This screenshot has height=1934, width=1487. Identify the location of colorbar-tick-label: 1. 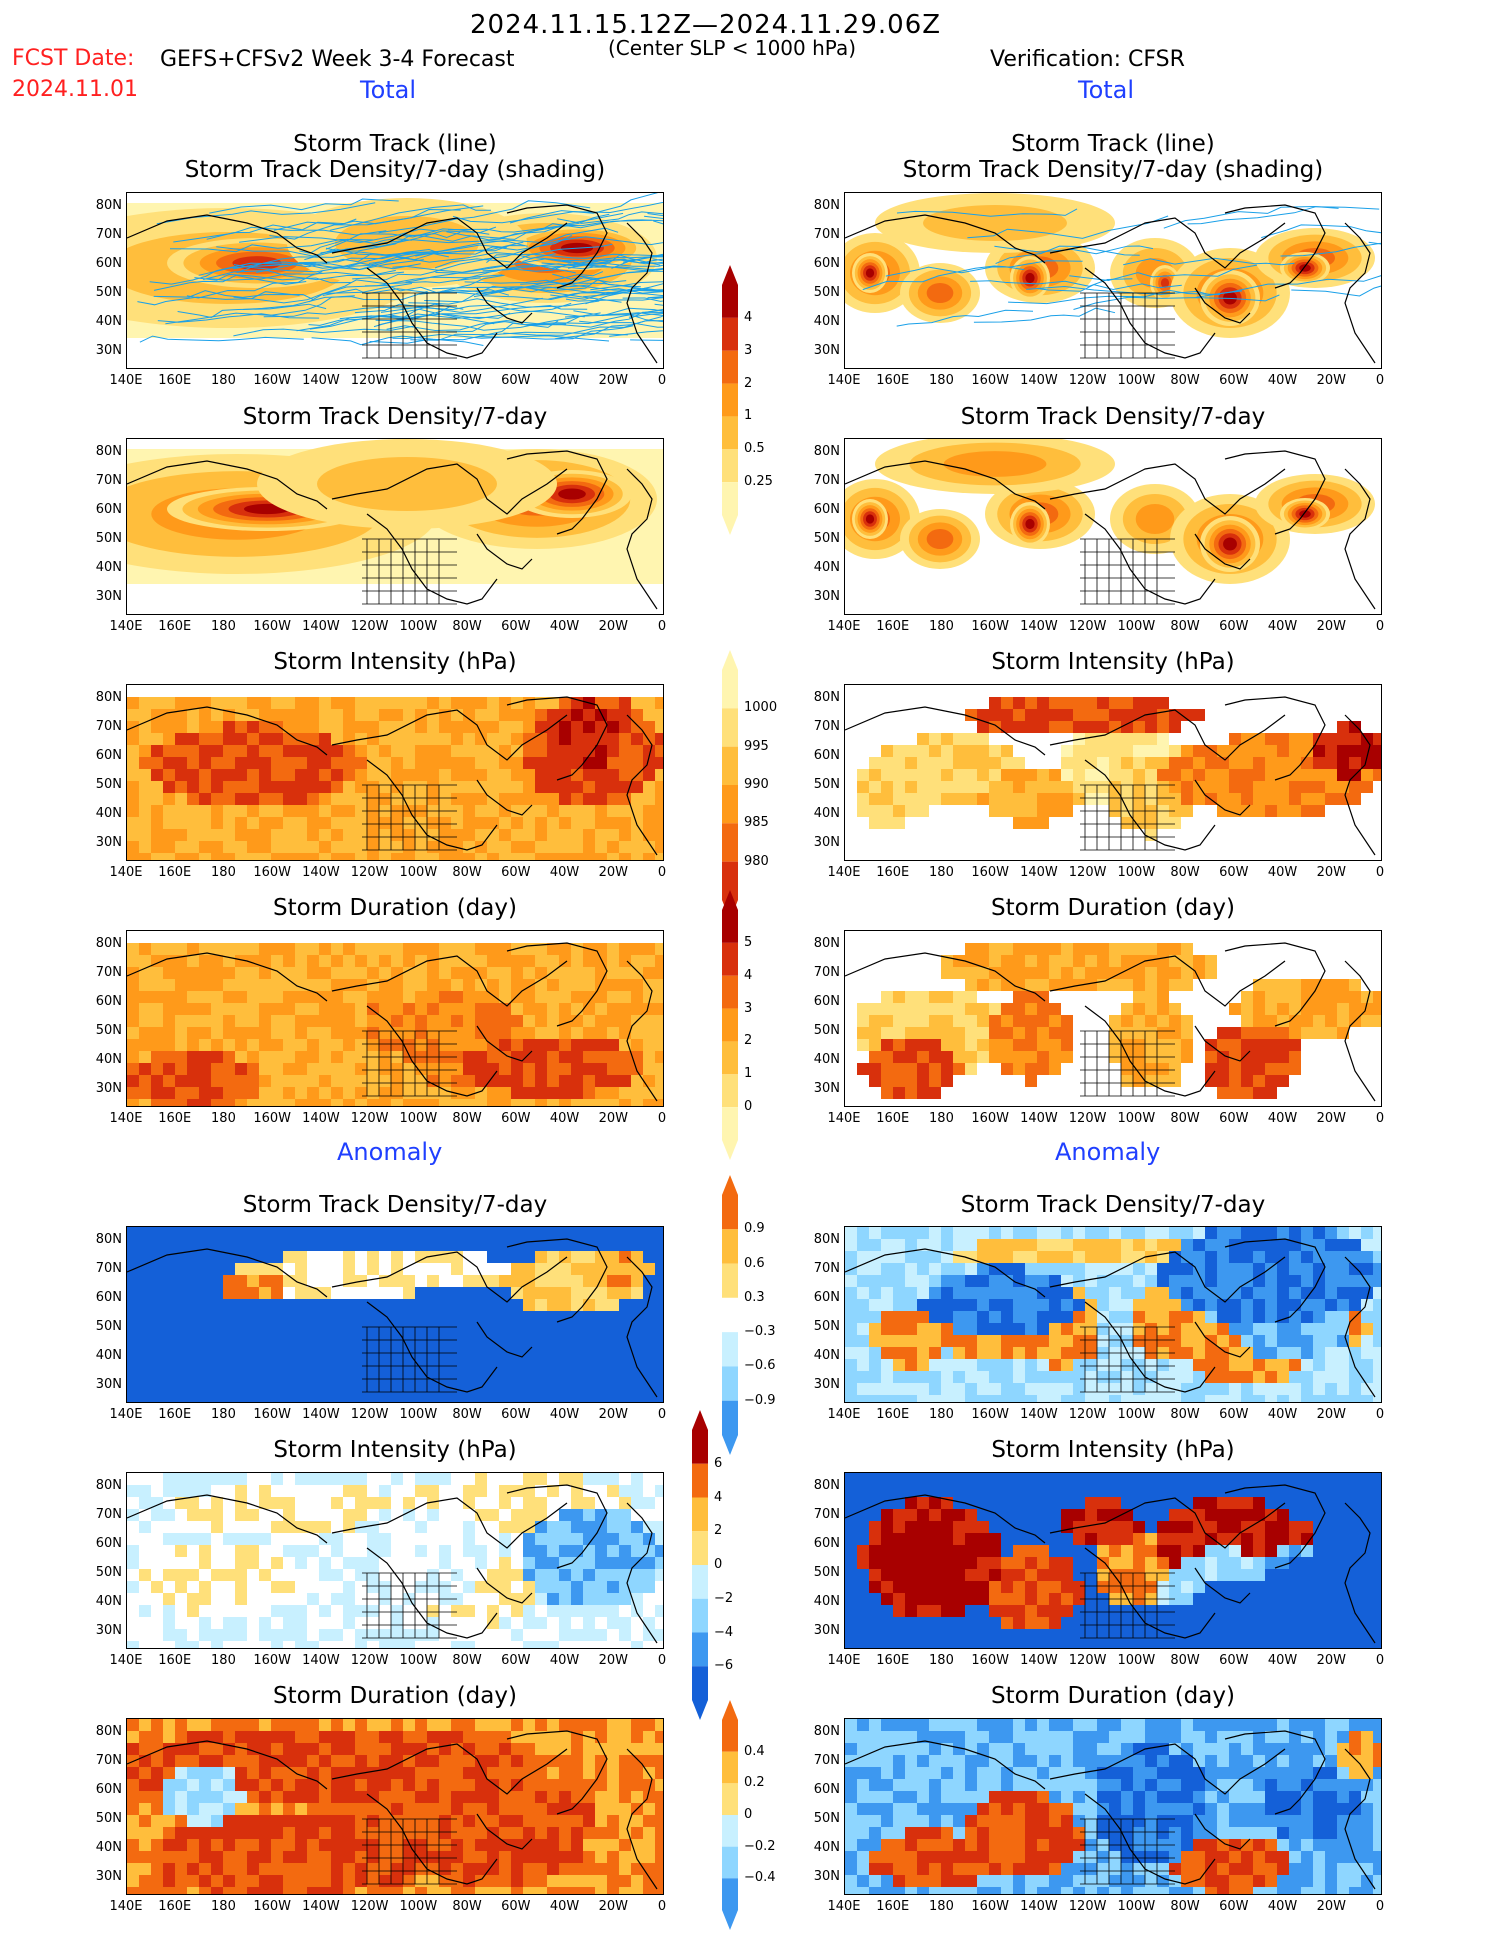
(748, 1073).